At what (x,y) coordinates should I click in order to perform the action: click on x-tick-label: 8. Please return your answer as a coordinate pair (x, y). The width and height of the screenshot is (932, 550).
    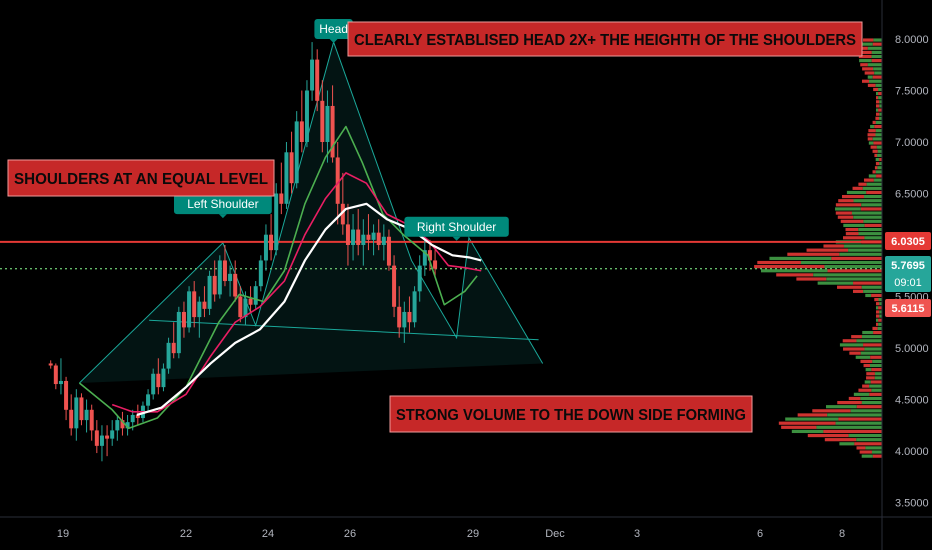
    Looking at the image, I should click on (842, 534).